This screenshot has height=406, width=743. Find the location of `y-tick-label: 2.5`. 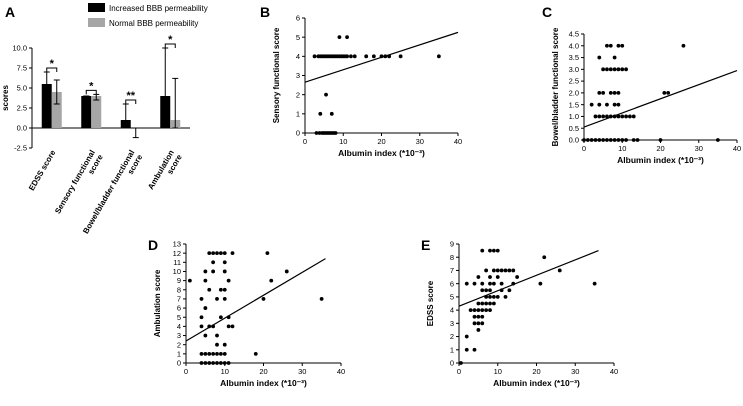

y-tick-label: 2.5 is located at coordinates (574, 81).